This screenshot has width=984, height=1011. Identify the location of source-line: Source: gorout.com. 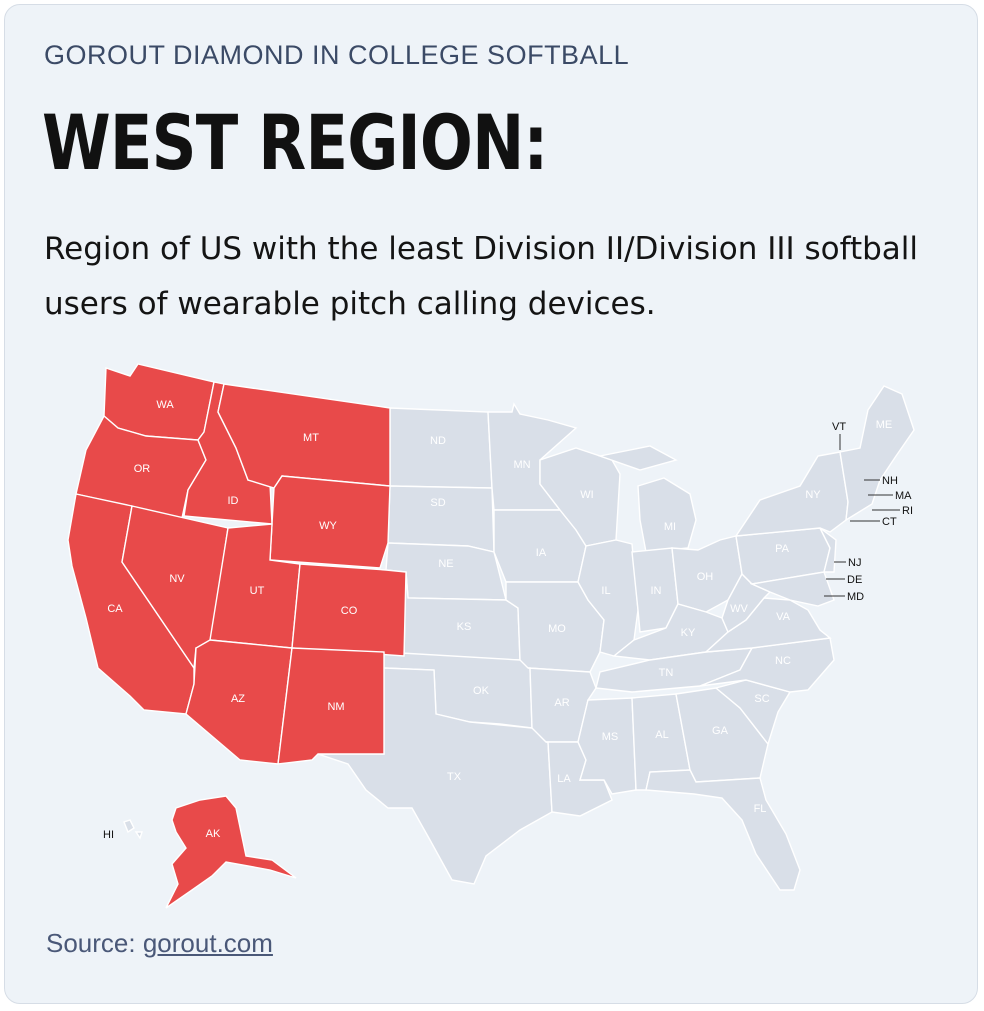
(159, 943).